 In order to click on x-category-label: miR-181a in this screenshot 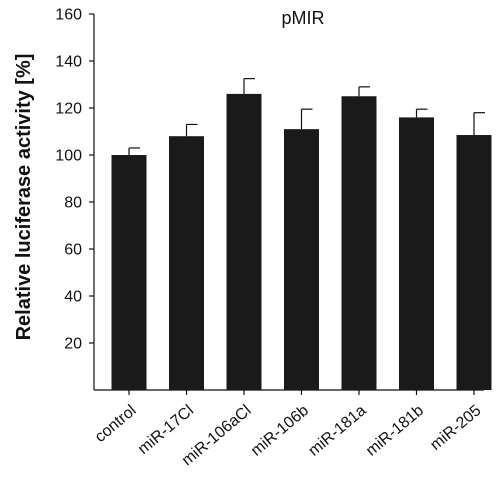, I will do `click(338, 431)`.